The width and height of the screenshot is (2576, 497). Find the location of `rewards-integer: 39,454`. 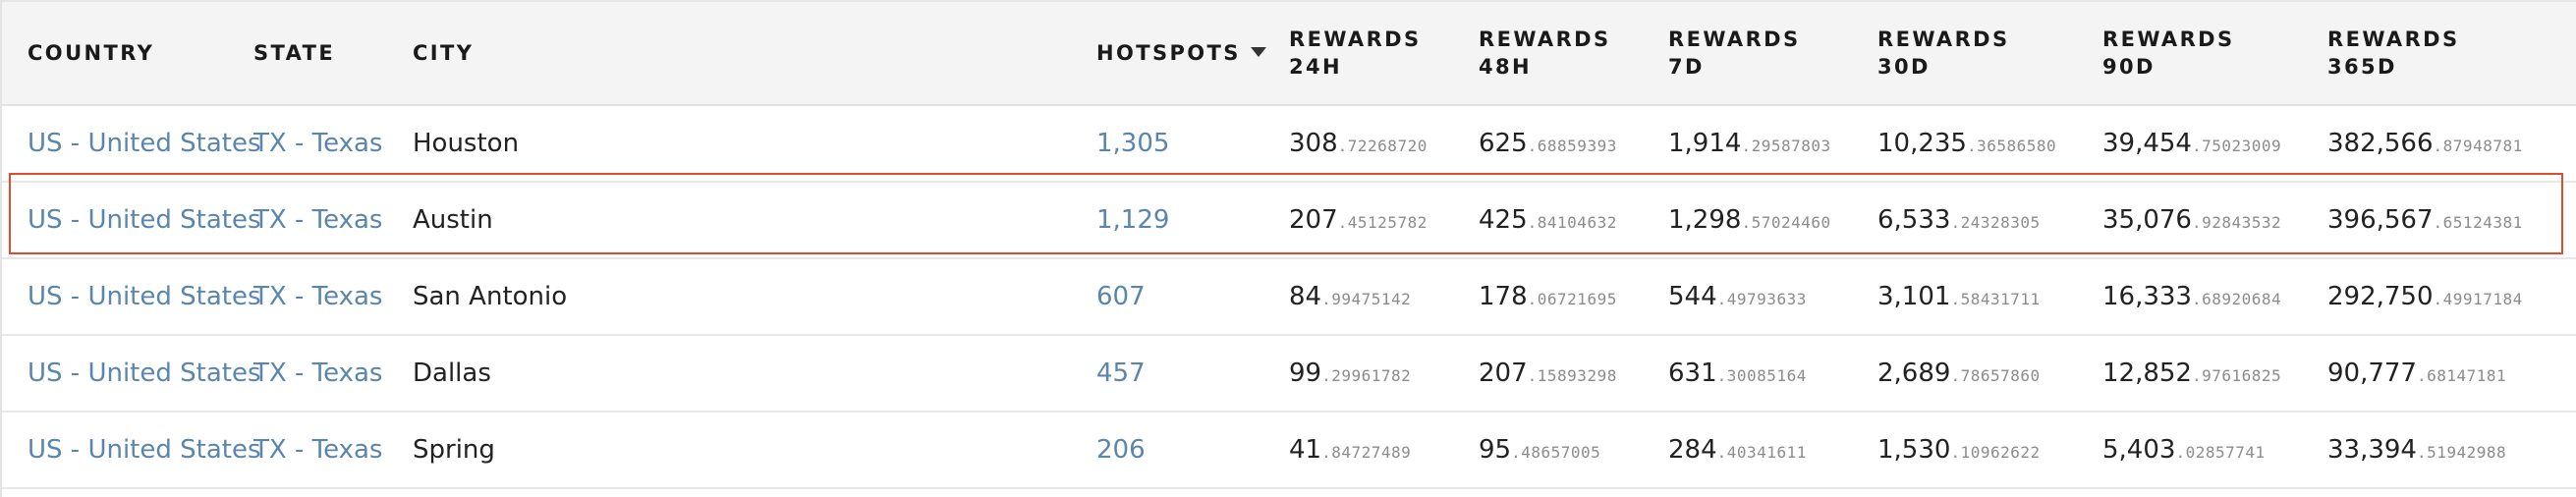

rewards-integer: 39,454 is located at coordinates (2147, 143).